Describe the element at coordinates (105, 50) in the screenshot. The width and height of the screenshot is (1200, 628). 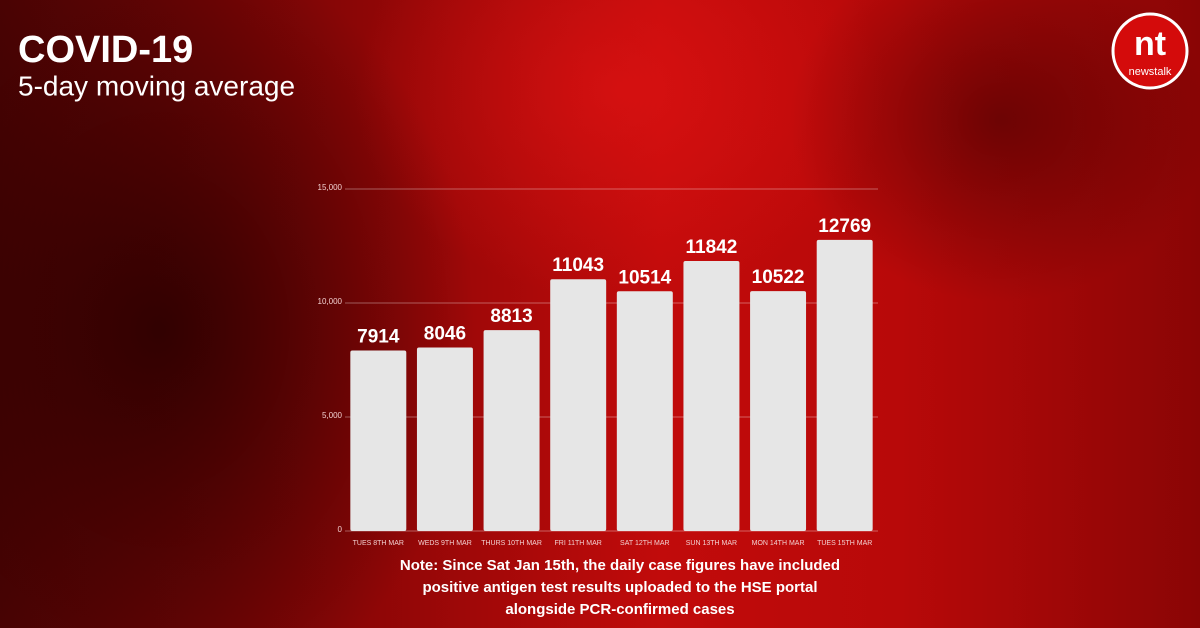
I see `chart-title: COVID-19` at that location.